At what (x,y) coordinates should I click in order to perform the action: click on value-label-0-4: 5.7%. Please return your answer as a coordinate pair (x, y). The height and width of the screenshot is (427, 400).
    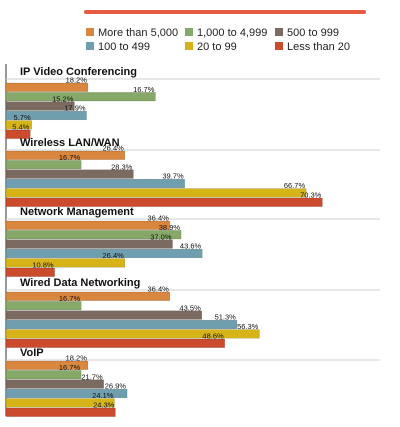
    Looking at the image, I should click on (22, 117).